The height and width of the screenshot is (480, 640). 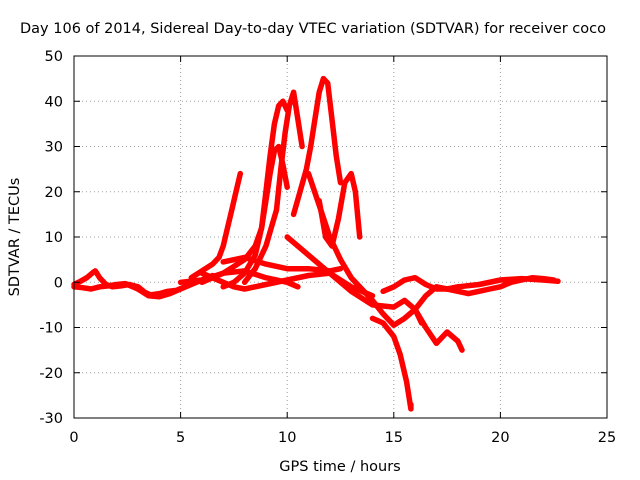 What do you see at coordinates (391, 363) in the screenshot?
I see `series-arc12` at bounding box center [391, 363].